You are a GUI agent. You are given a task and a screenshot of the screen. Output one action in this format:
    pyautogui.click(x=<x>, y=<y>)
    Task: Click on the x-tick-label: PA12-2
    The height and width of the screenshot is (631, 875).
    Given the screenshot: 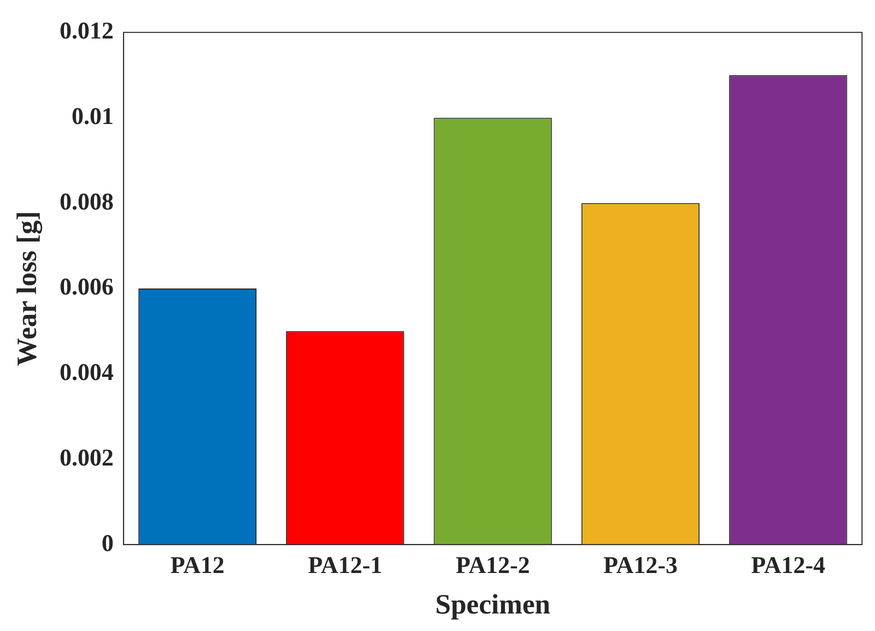 What is the action you would take?
    pyautogui.click(x=493, y=566)
    